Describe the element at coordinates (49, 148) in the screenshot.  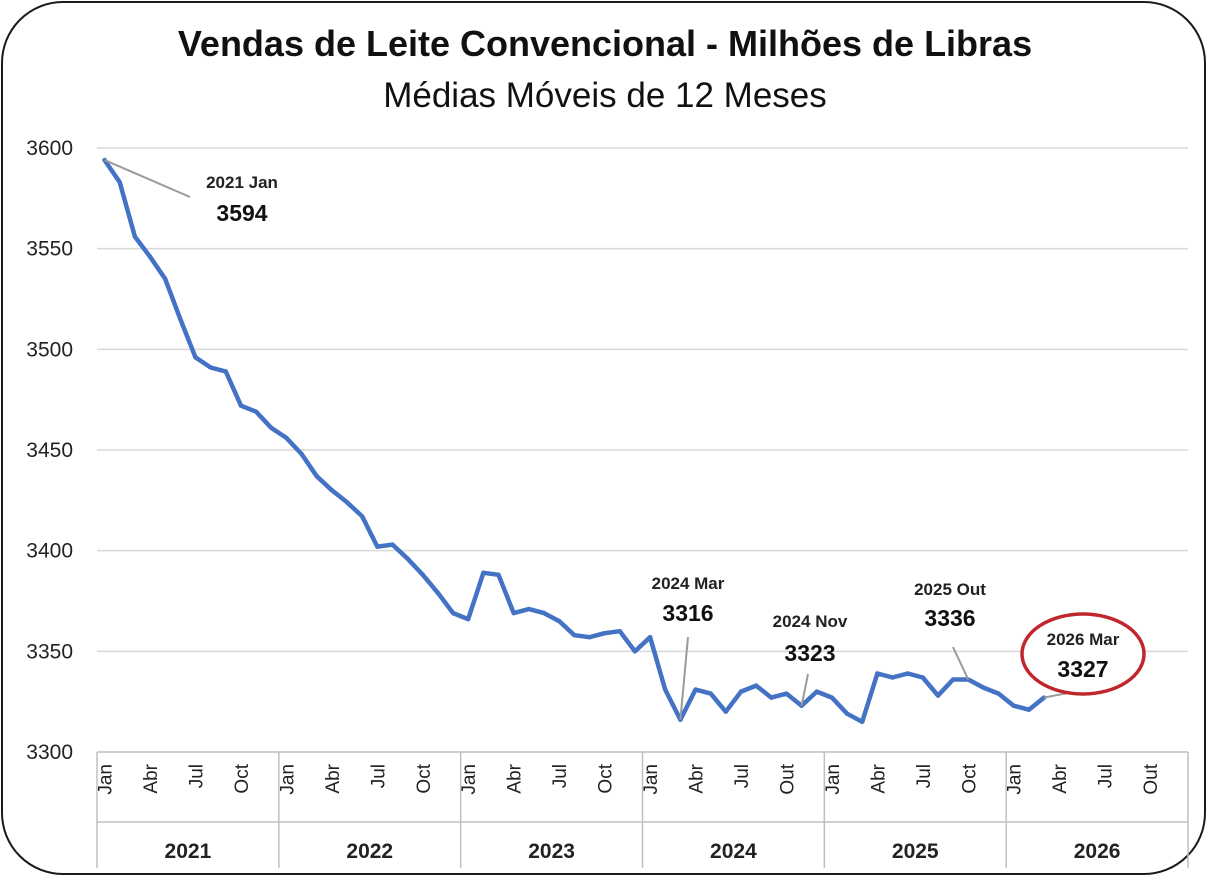
I see `y-tick-label: 3600` at that location.